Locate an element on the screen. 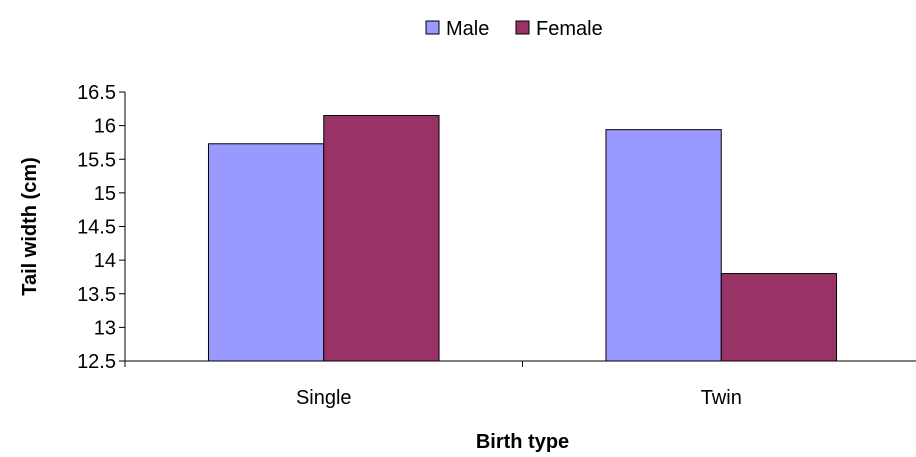  x-tick-label: Single is located at coordinates (324, 398).